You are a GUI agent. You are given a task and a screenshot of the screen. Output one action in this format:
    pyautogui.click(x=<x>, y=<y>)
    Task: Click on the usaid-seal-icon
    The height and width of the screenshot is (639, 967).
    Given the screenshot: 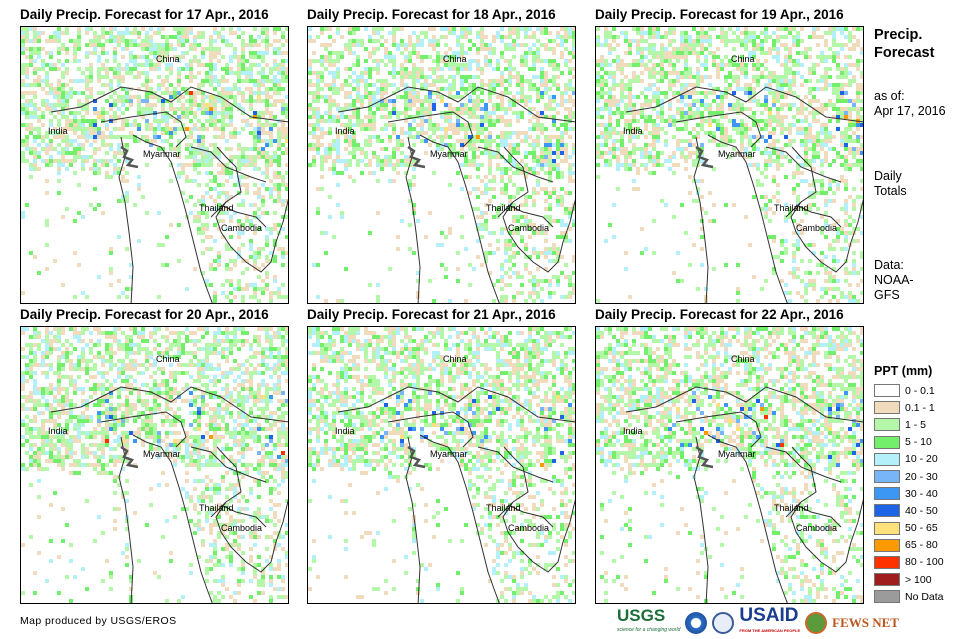 What is the action you would take?
    pyautogui.click(x=723, y=623)
    